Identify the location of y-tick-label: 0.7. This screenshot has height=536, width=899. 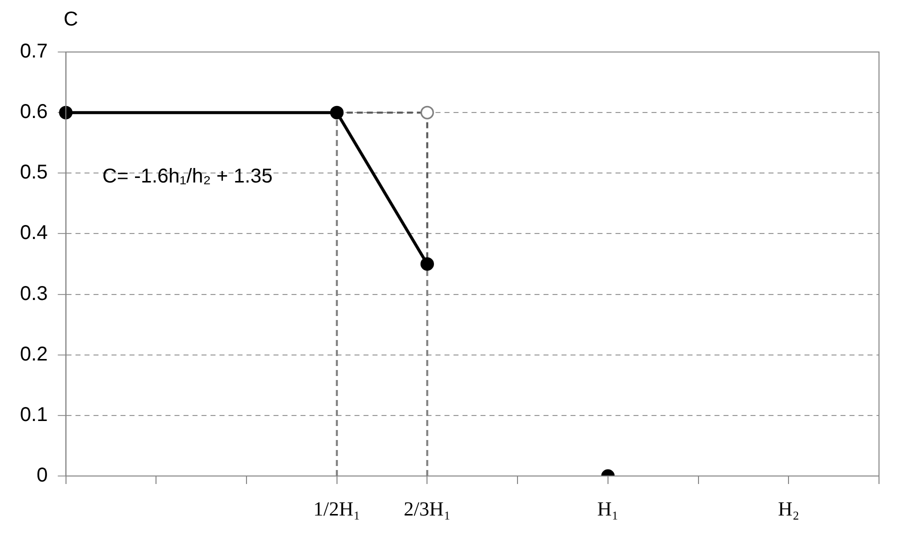
(34, 51).